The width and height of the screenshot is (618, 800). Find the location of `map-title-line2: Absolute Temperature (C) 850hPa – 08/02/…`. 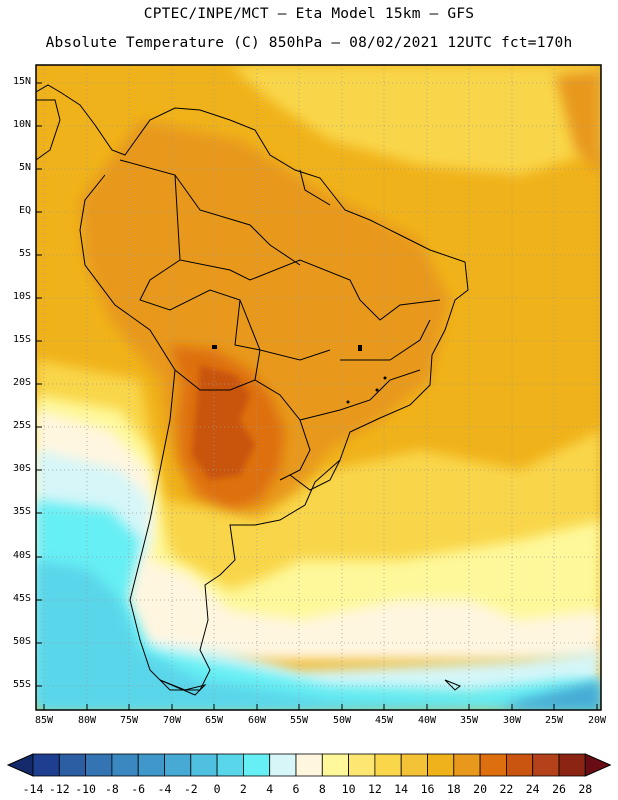

map-title-line2: Absolute Temperature (C) 850hPa – 08/02/… is located at coordinates (309, 43).